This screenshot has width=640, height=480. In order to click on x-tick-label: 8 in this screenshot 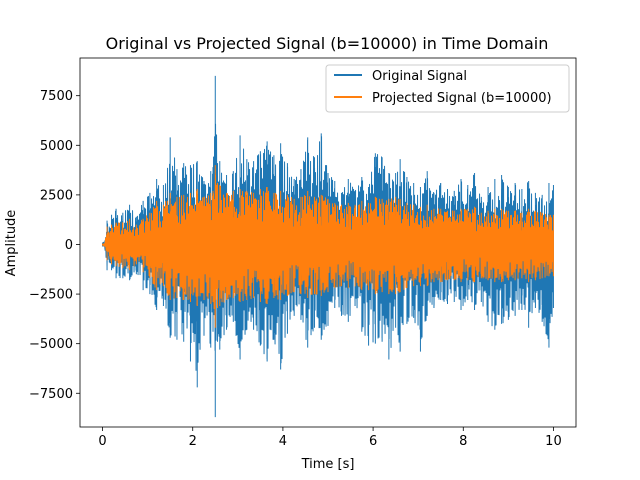, I will do `click(463, 441)`.